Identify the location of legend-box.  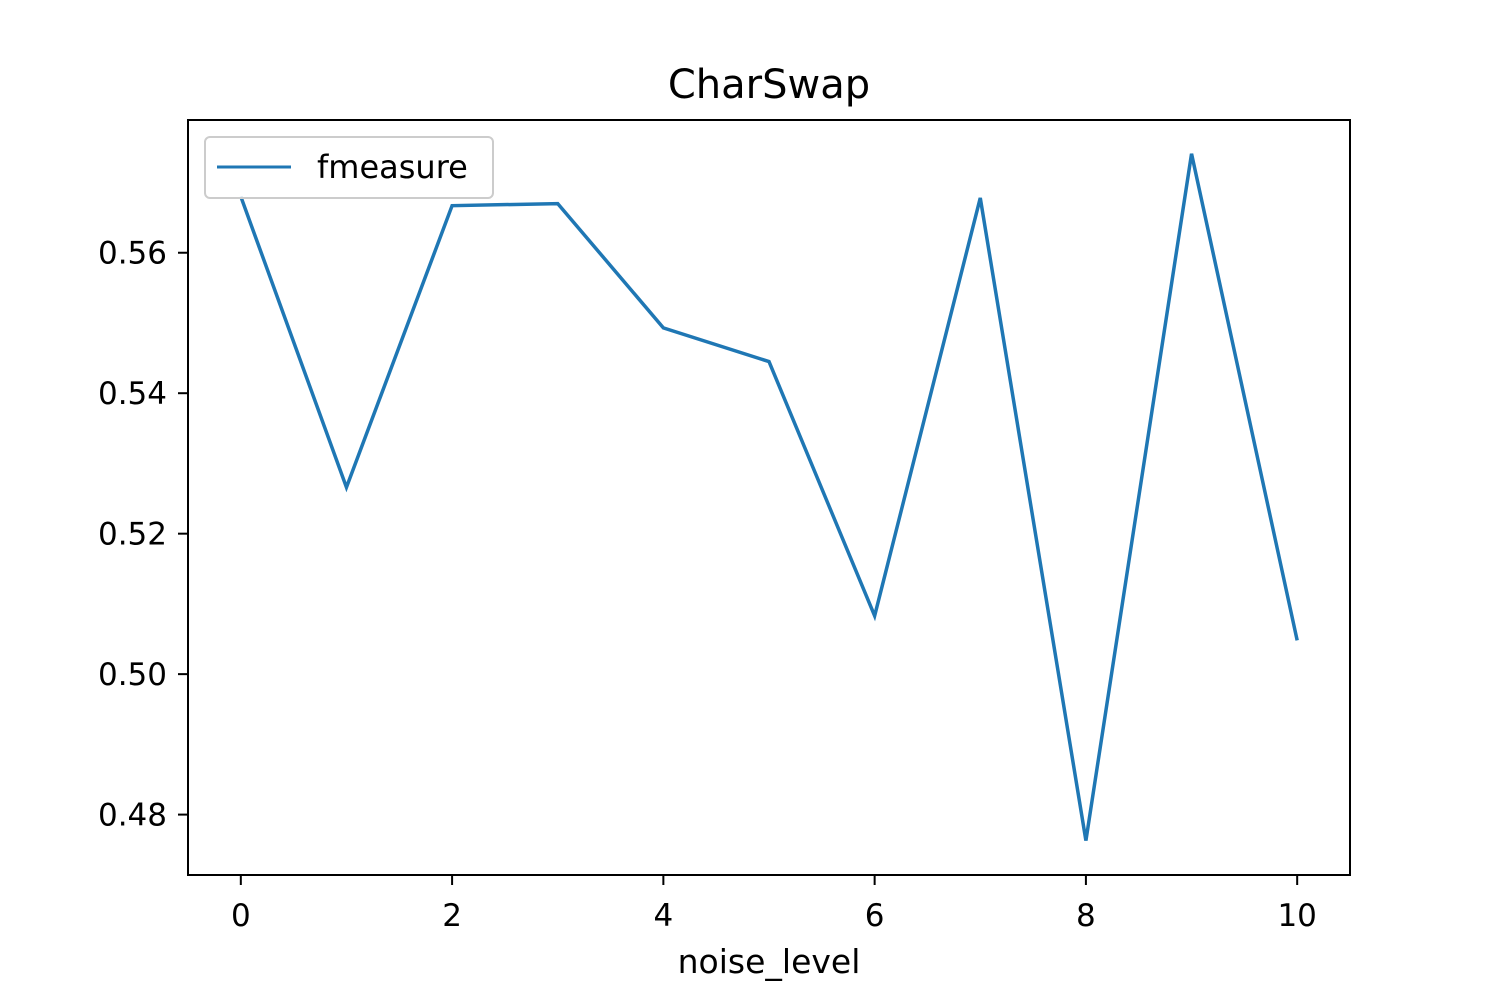
(349, 167).